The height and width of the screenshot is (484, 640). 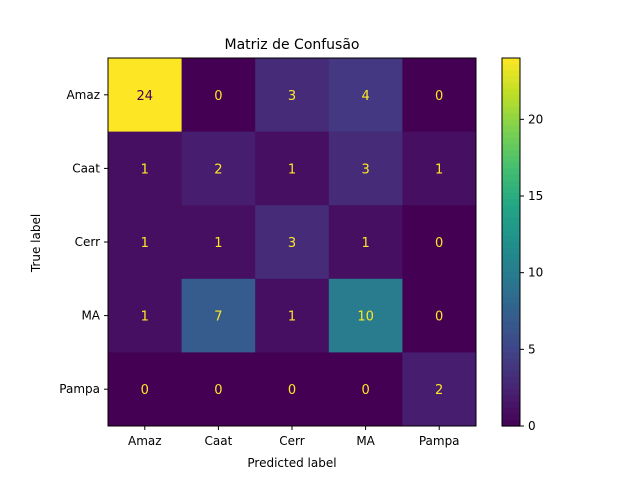 What do you see at coordinates (86, 168) in the screenshot?
I see `y-tick-label: Caat` at bounding box center [86, 168].